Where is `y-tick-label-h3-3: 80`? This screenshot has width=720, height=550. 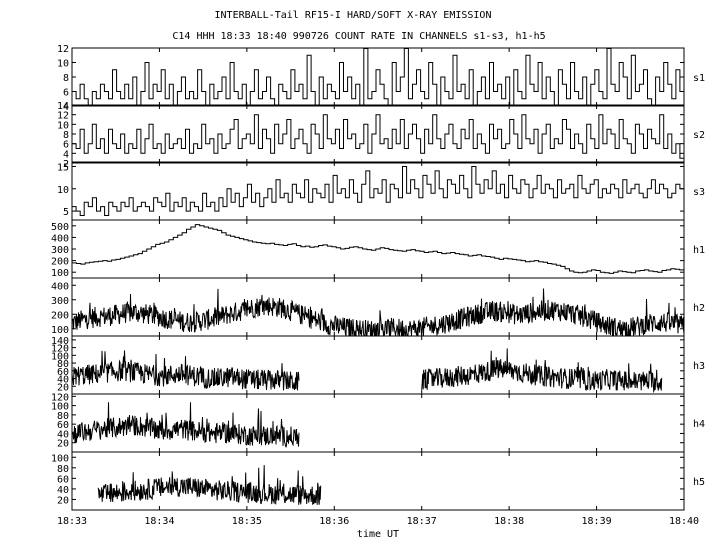 y-tick-label-h3-3: 80 is located at coordinates (63, 364).